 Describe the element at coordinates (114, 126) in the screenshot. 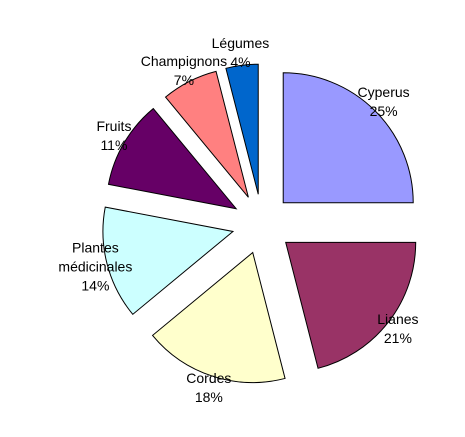

I see `slice-name: Fruits` at that location.